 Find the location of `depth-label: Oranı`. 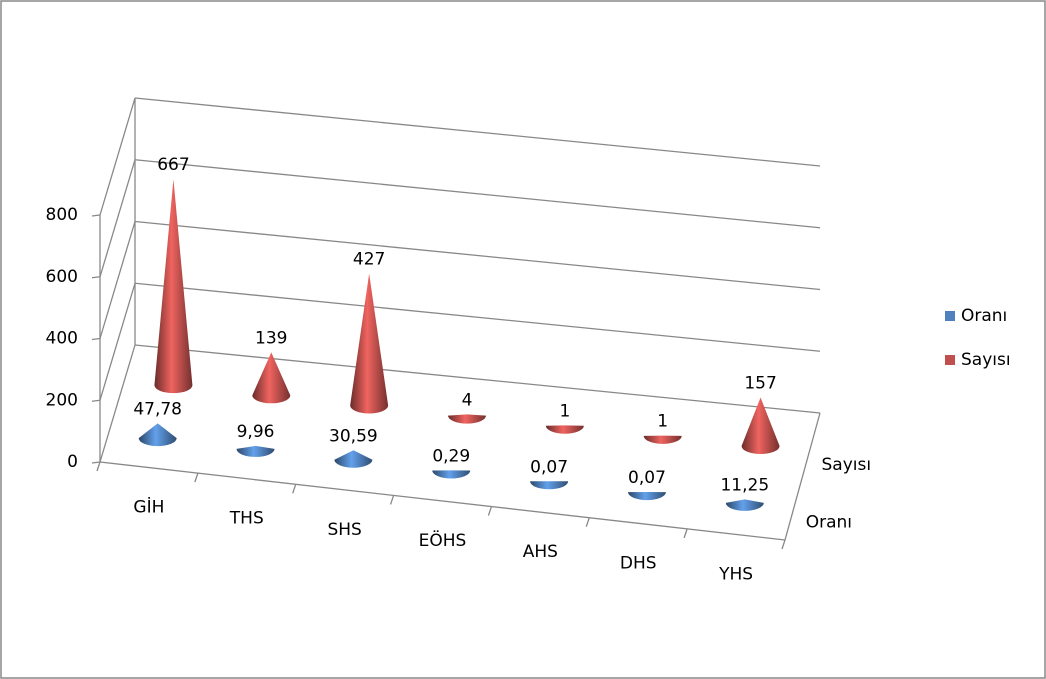

depth-label: Oranı is located at coordinates (829, 522).